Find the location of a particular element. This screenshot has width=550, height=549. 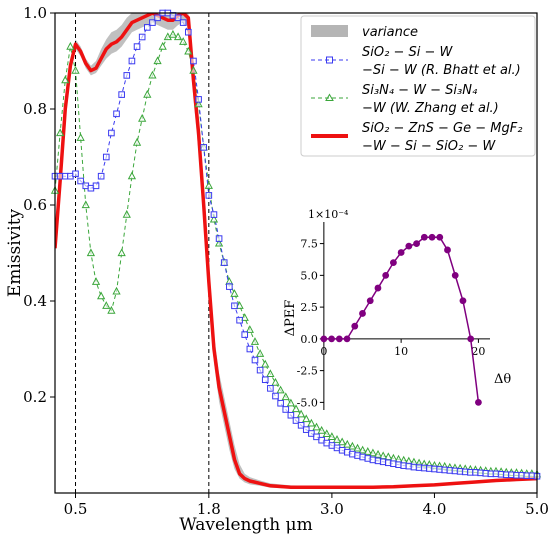

x-tick-label-0: 0.5 is located at coordinates (76, 509).